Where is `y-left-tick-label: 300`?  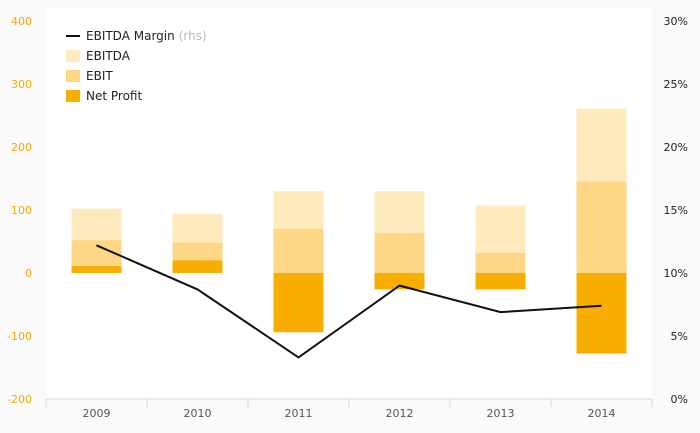 y-left-tick-label: 300 is located at coordinates (21, 84).